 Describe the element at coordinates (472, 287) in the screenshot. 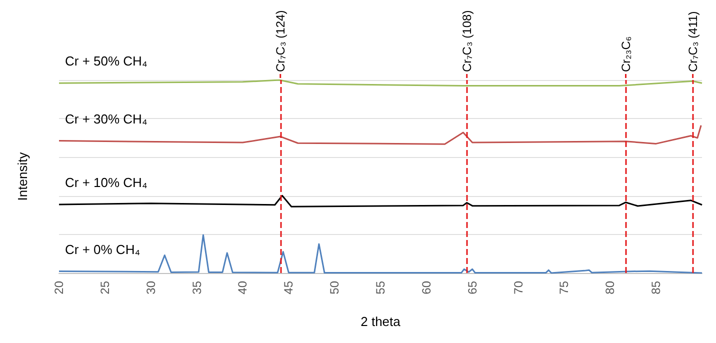

I see `x-tick-label: 65` at that location.